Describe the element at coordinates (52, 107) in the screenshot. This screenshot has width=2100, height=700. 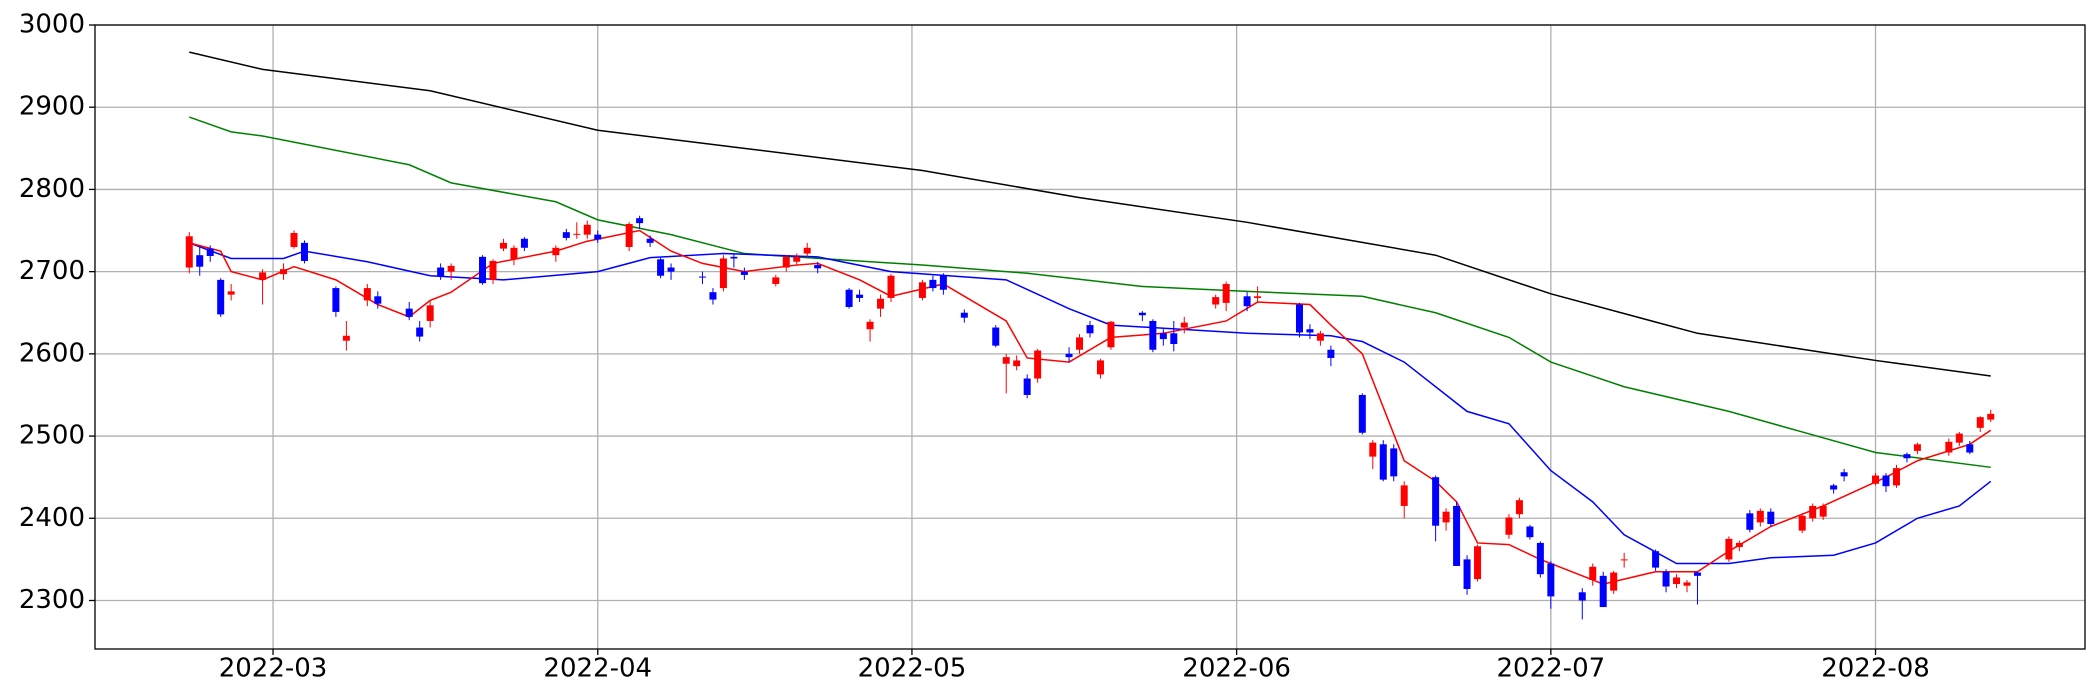
I see `y-tick-label: 2900` at that location.